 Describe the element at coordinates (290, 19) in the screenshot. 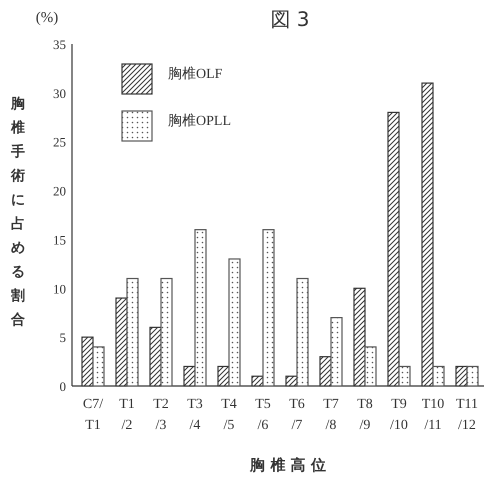

I see `chart-title: 図 3` at that location.